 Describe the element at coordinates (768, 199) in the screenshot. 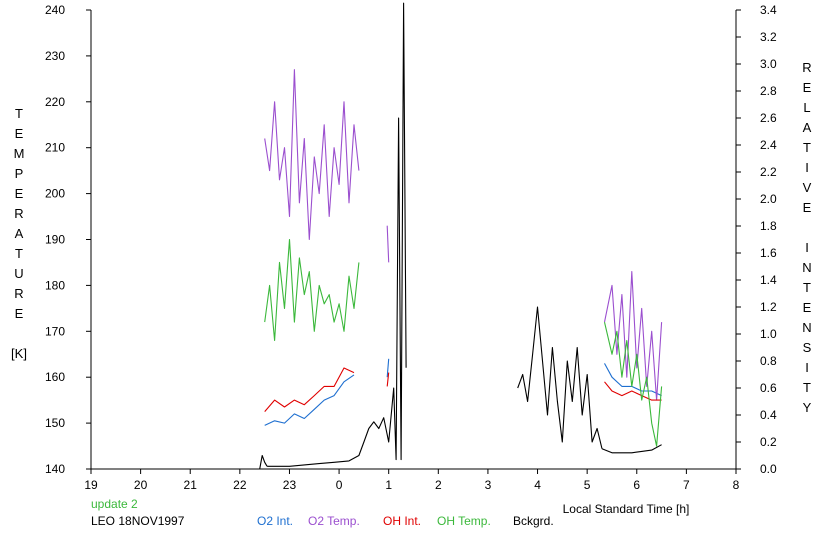

I see `y-right-tick-label: 2.0` at that location.